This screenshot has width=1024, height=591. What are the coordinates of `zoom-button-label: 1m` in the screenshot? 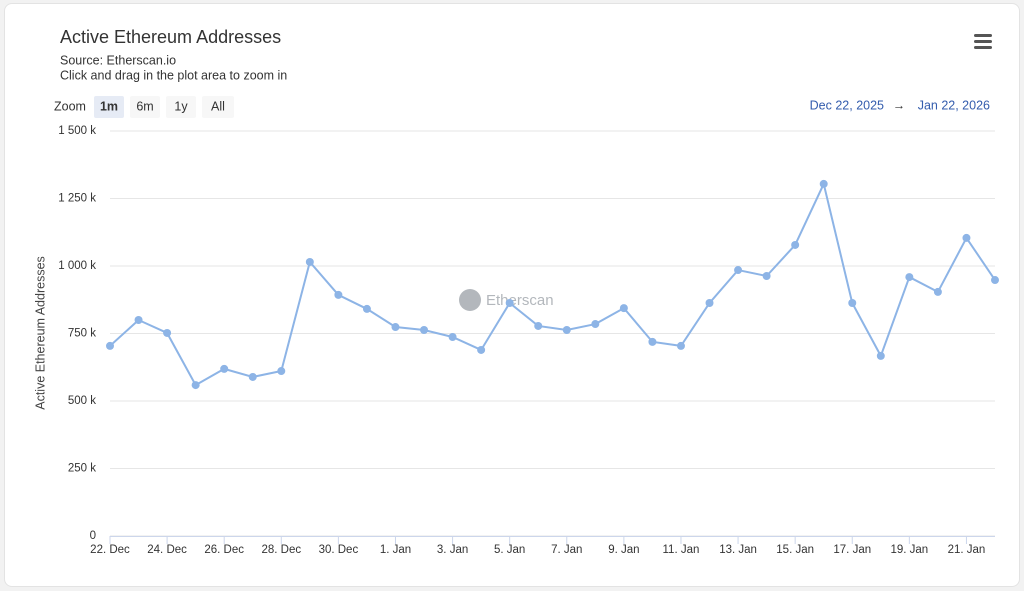 It's located at (109, 106).